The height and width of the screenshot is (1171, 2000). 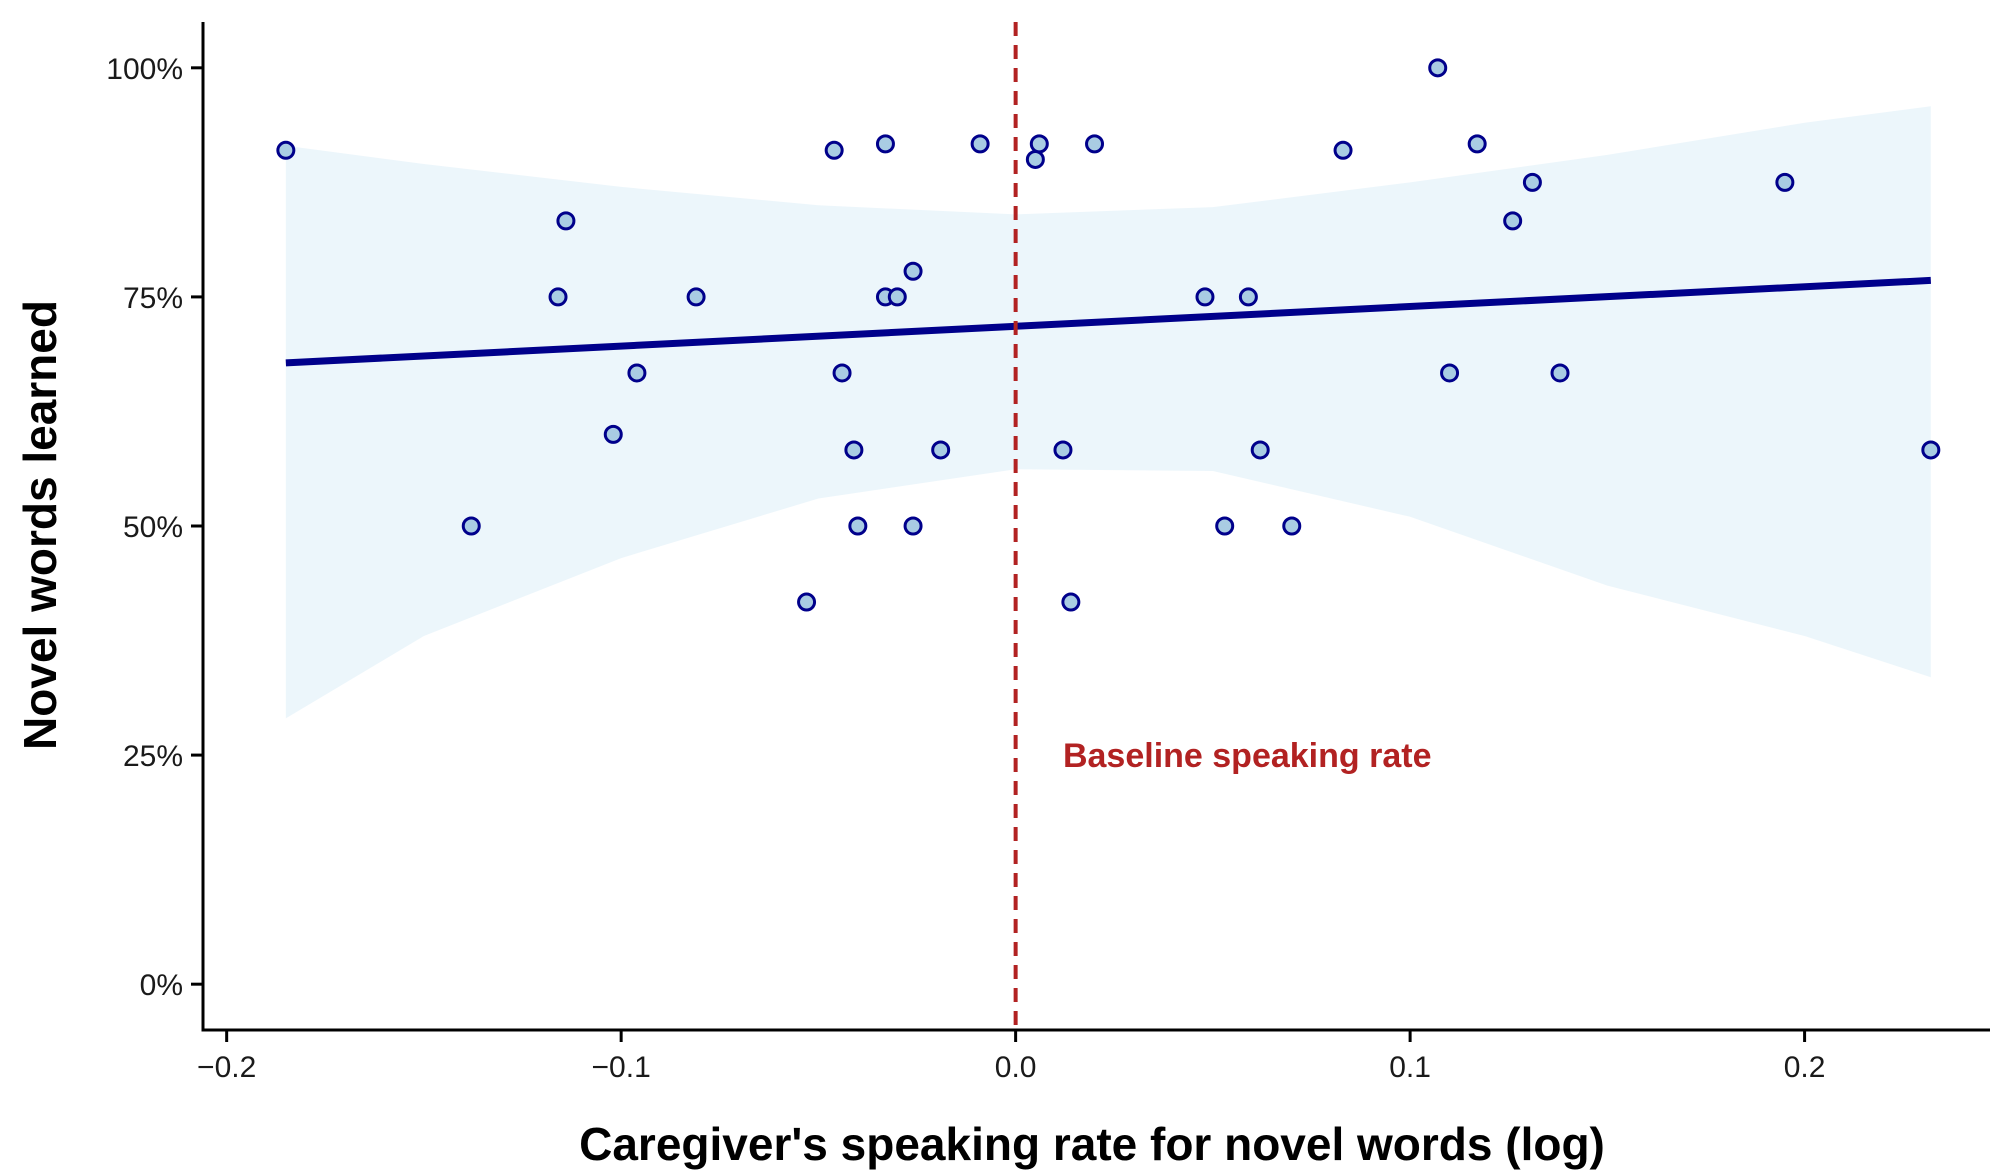 What do you see at coordinates (40, 525) in the screenshot?
I see `y-axis-title: Novel words learned` at bounding box center [40, 525].